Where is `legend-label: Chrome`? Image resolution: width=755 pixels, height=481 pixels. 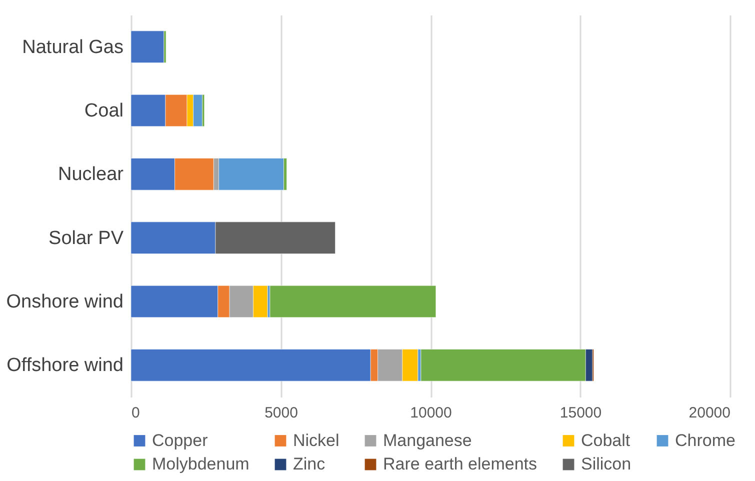
legend-label: Chrome is located at coordinates (705, 440).